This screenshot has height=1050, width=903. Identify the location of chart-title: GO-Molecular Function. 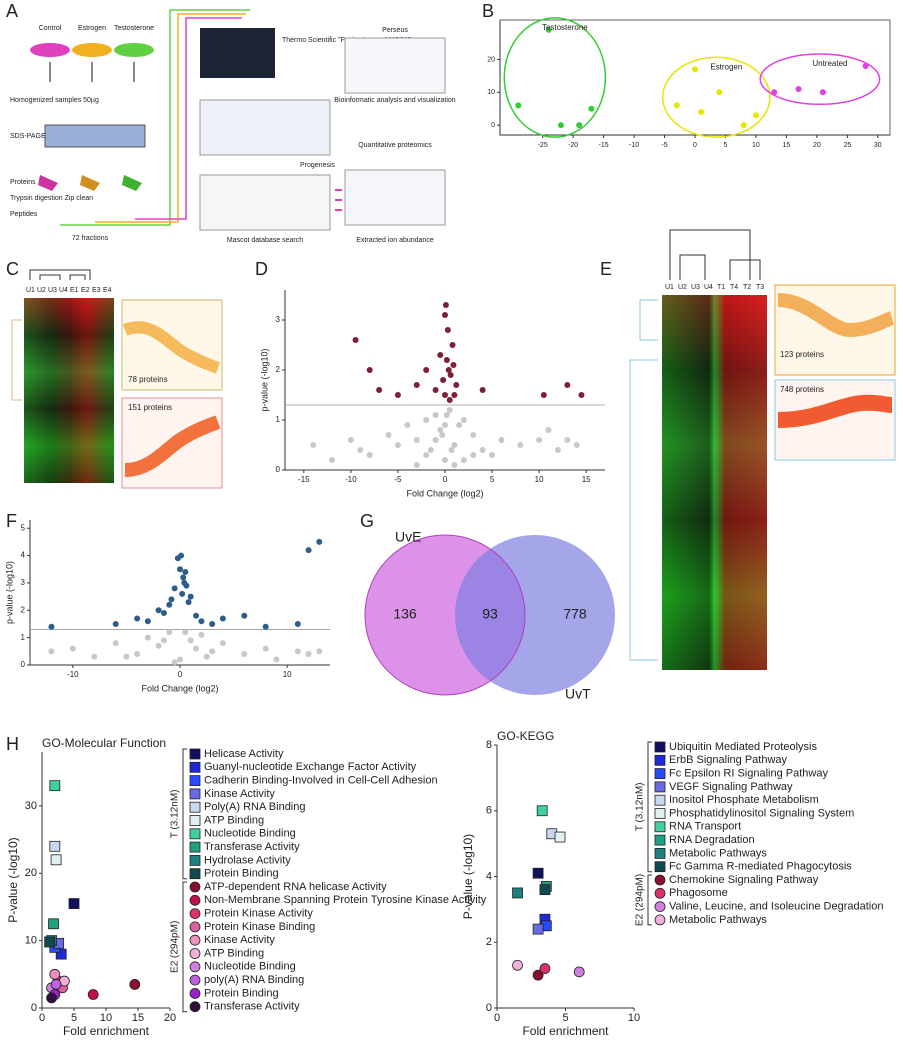
(104, 743).